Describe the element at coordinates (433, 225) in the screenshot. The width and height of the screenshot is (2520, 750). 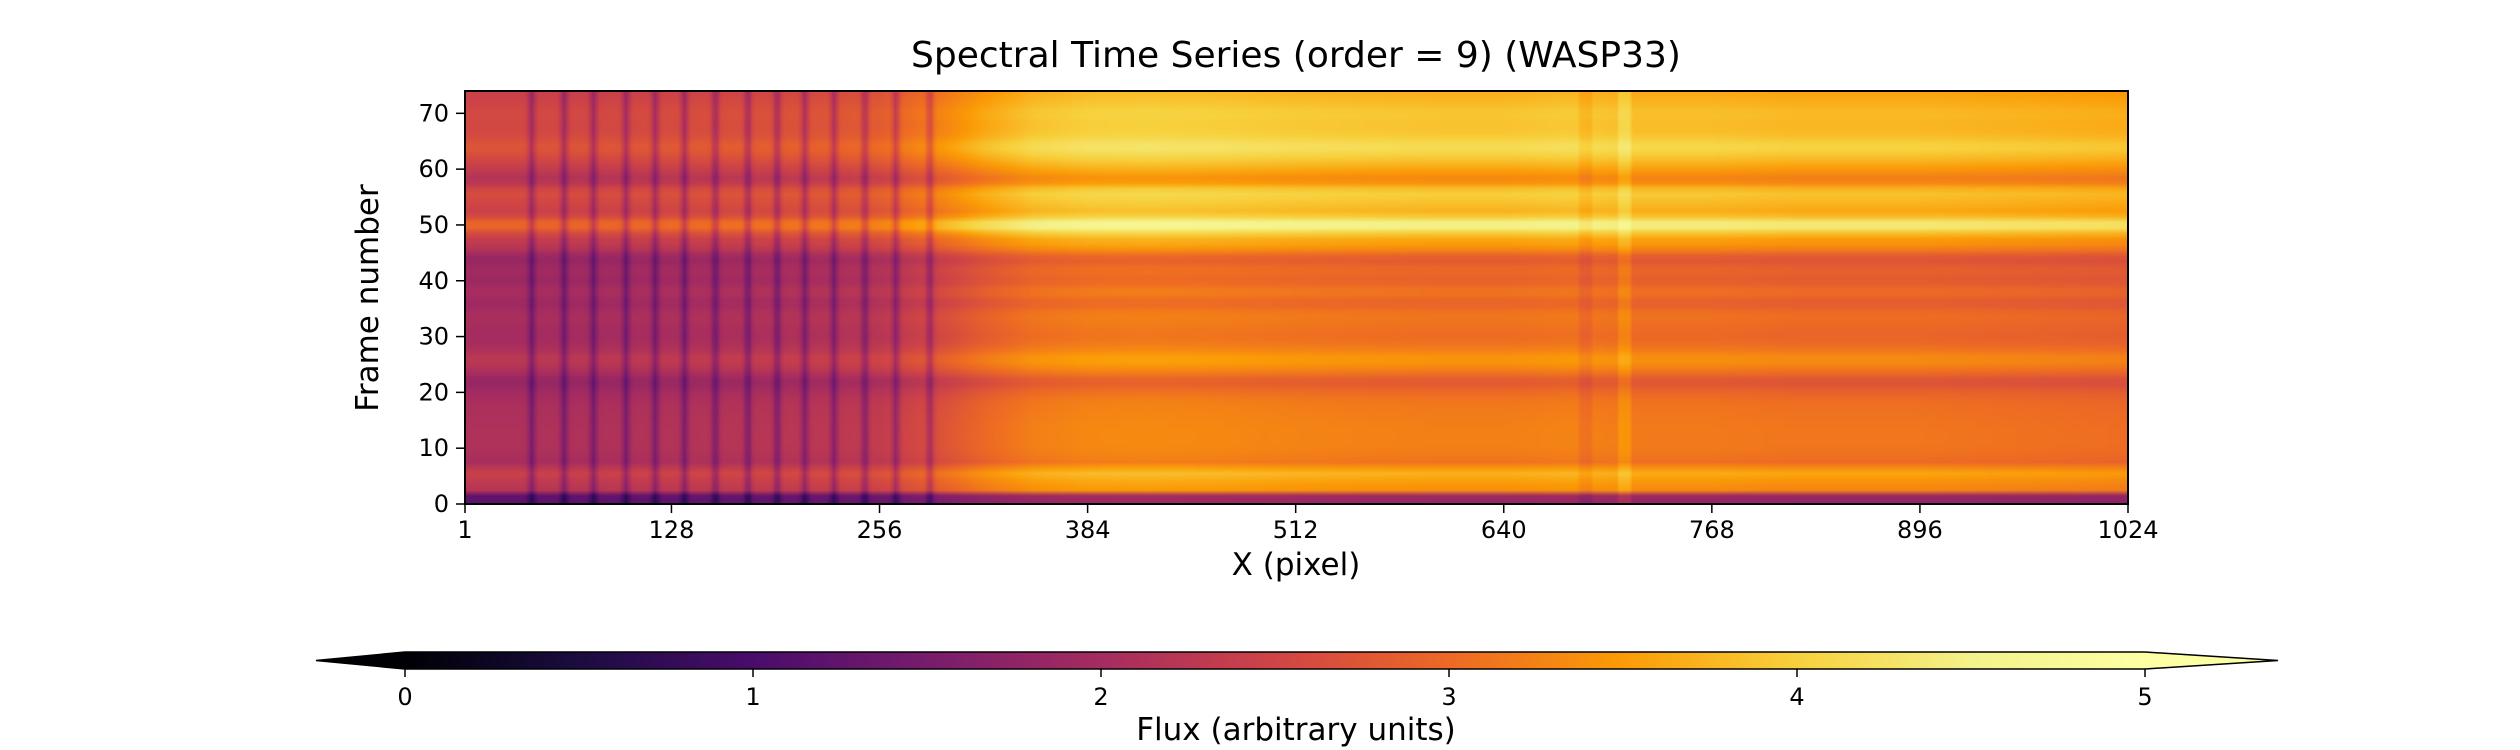
I see `y-tick-label: 50` at that location.